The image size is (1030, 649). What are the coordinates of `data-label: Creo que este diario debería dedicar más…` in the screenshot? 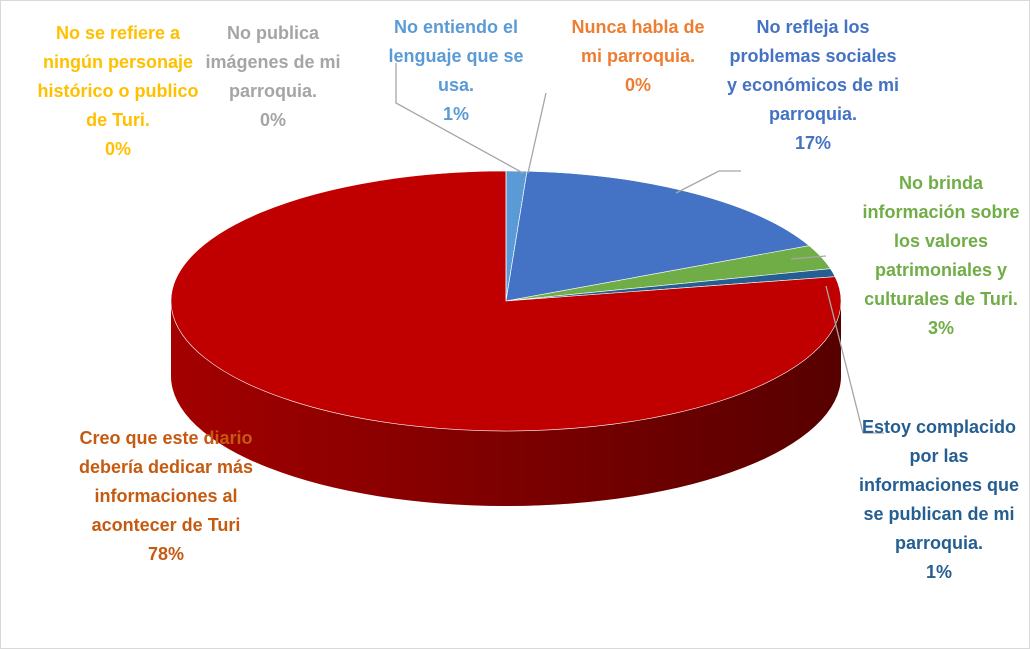 It's located at (166, 496).